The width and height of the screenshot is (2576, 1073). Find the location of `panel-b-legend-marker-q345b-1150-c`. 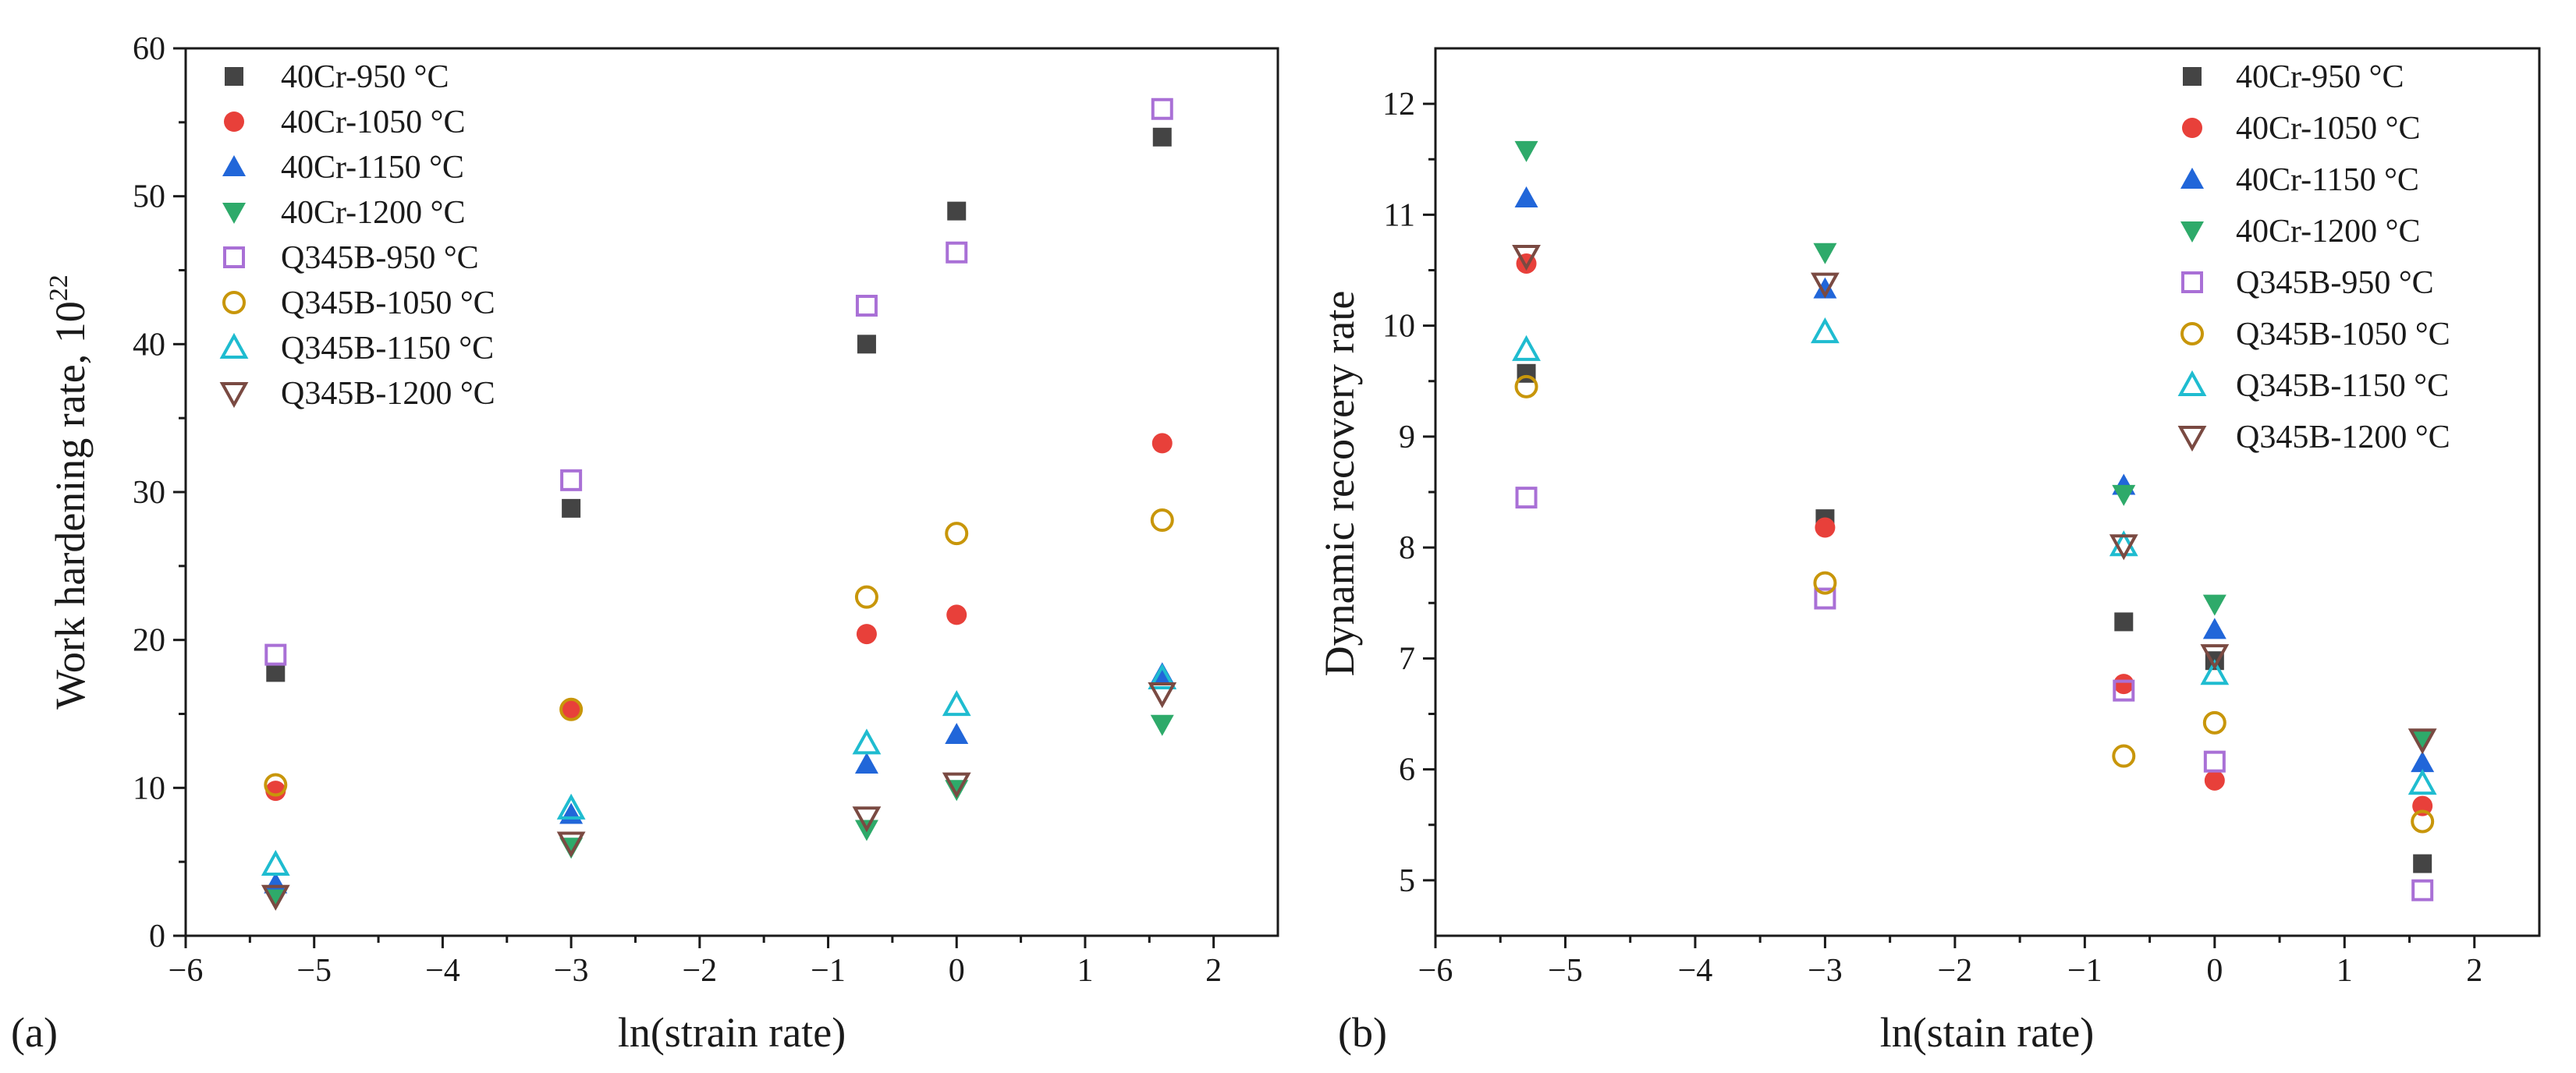

panel-b-legend-marker-q345b-1150-c is located at coordinates (2192, 383).